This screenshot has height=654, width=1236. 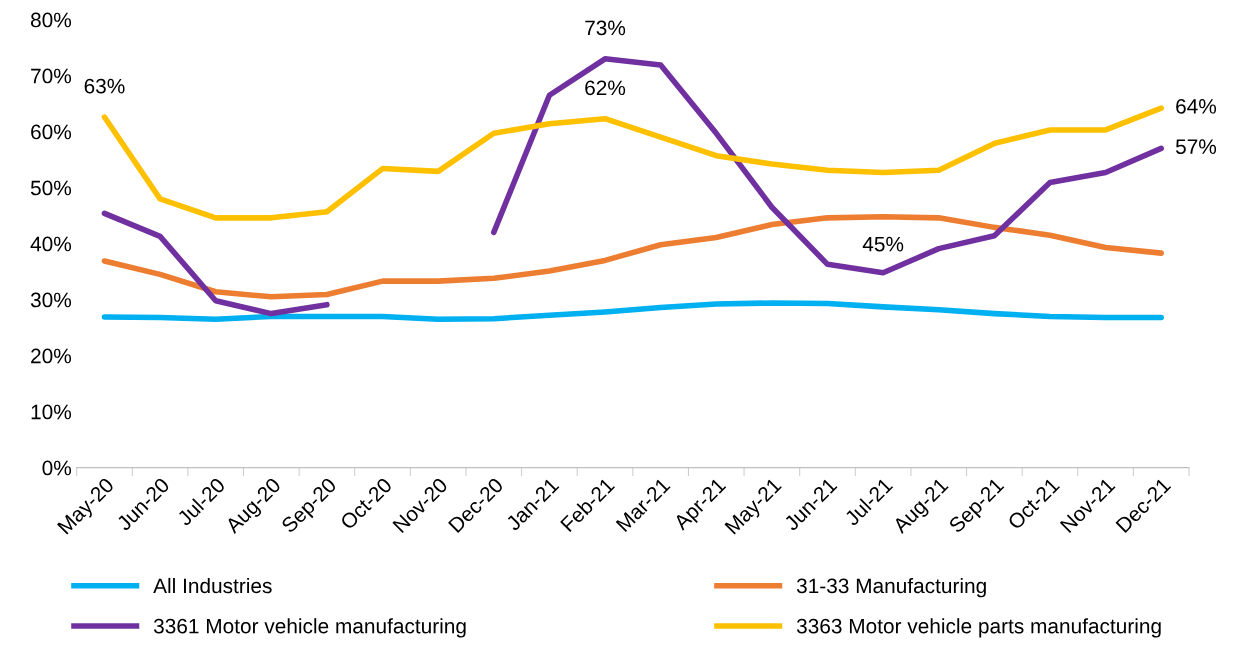 What do you see at coordinates (891, 587) in the screenshot?
I see `legend-label: 31-33 Manufacturing` at bounding box center [891, 587].